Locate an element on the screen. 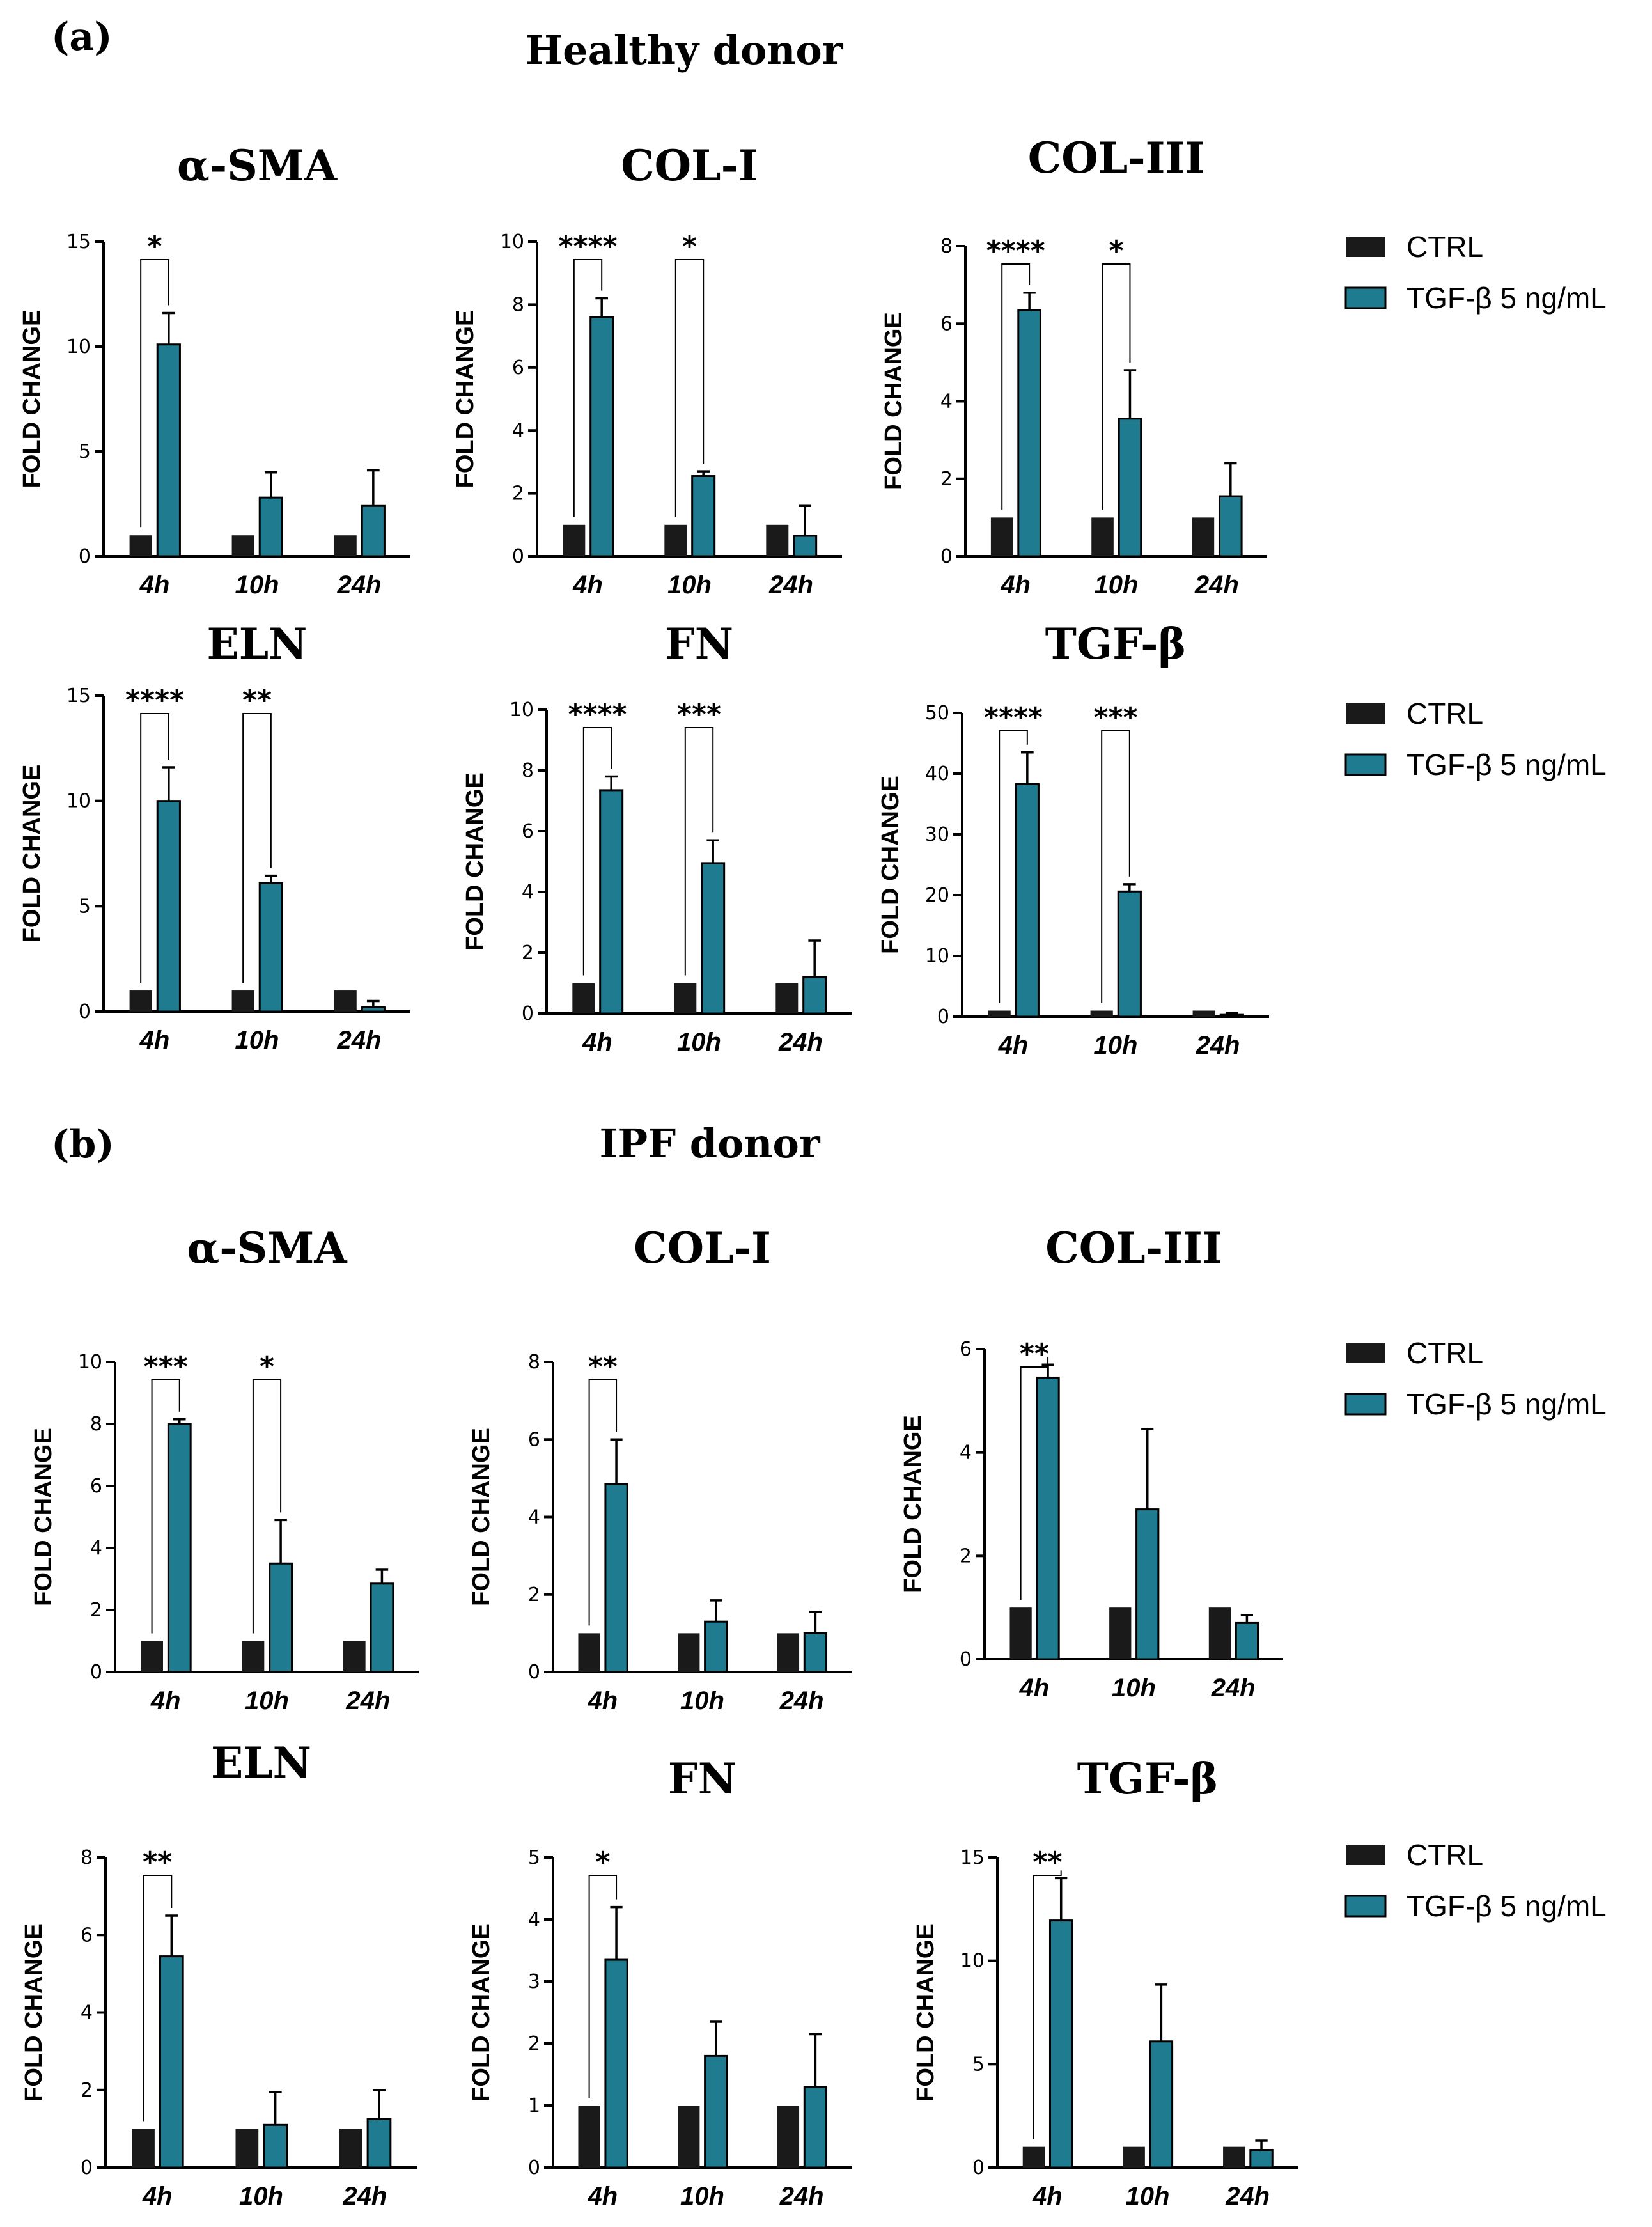  chart-title: TGF-β is located at coordinates (1148, 1779).